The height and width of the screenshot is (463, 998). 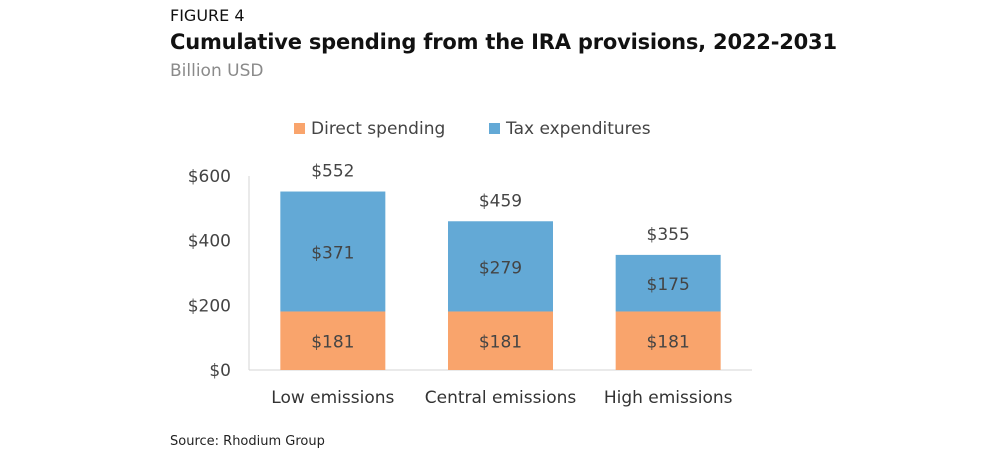 I want to click on bar-total-label: $355, so click(x=668, y=235).